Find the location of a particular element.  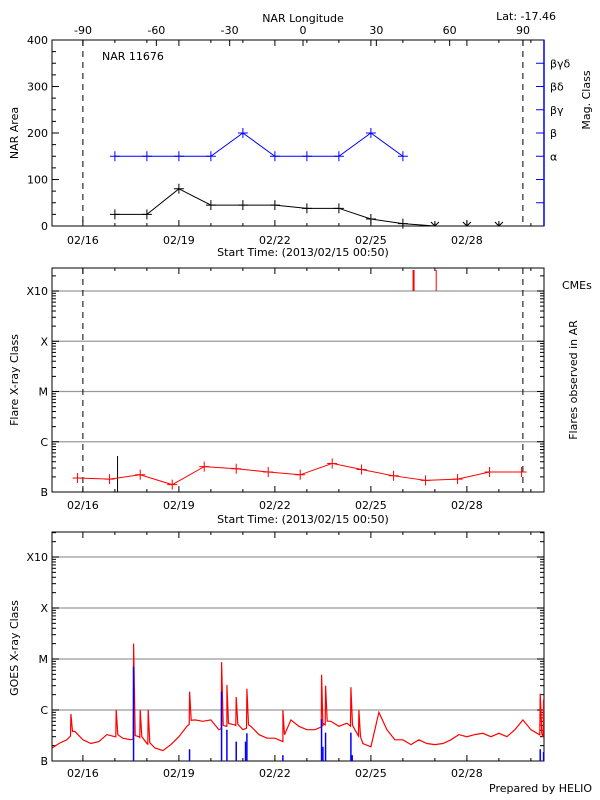

y-tick-label: 400 is located at coordinates (37, 40).